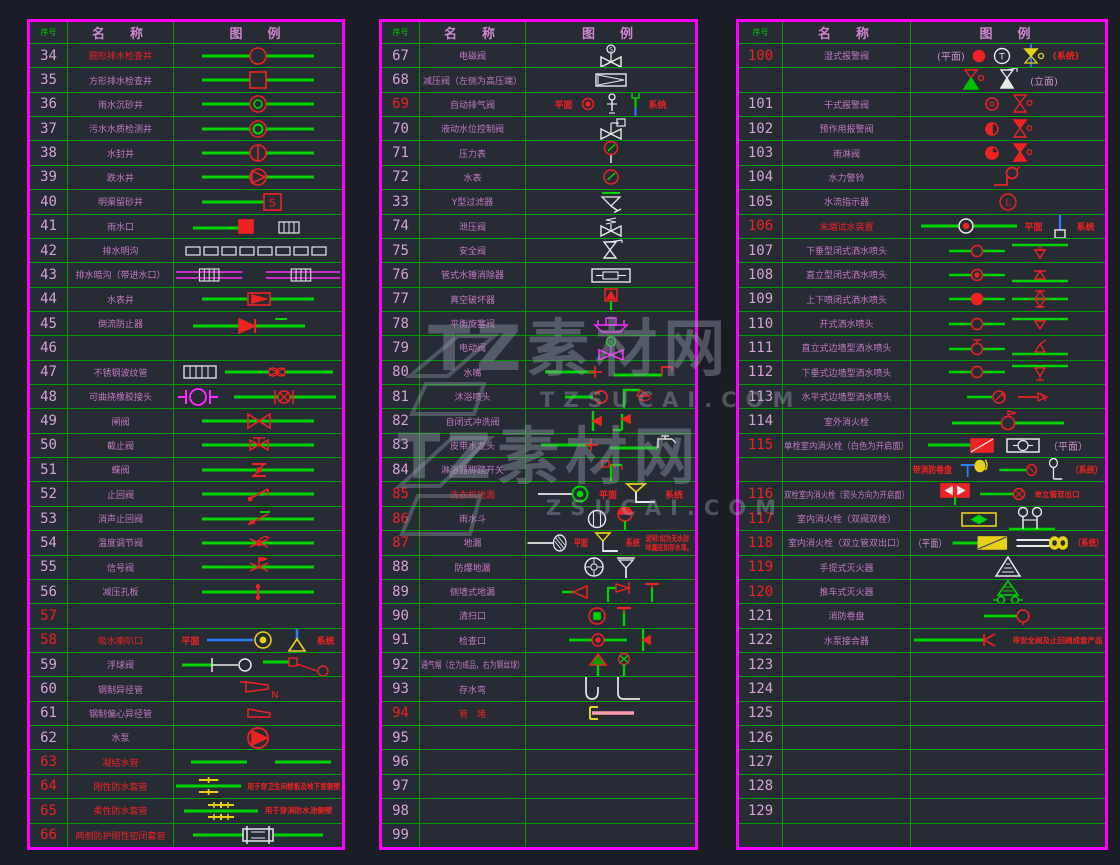 This screenshot has height=865, width=1120. I want to click on balance-icon, so click(611, 323).